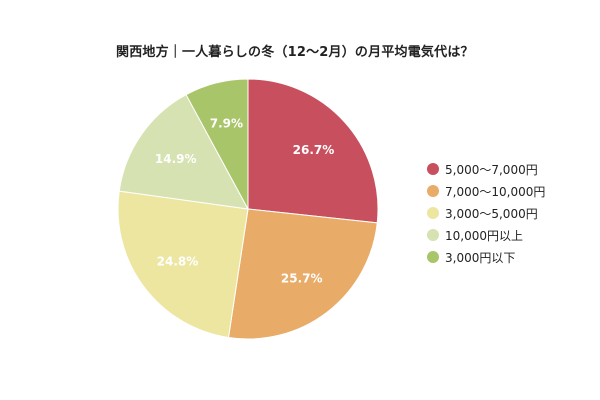 The image size is (600, 400). Describe the element at coordinates (491, 169) in the screenshot. I see `legend-label: 5,000〜7,000円` at that location.